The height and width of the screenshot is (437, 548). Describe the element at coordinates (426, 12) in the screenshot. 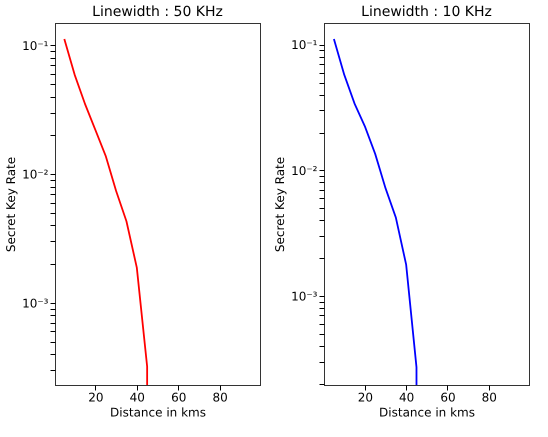

I see `chart-title: Linewidth : 10 KHz` at that location.